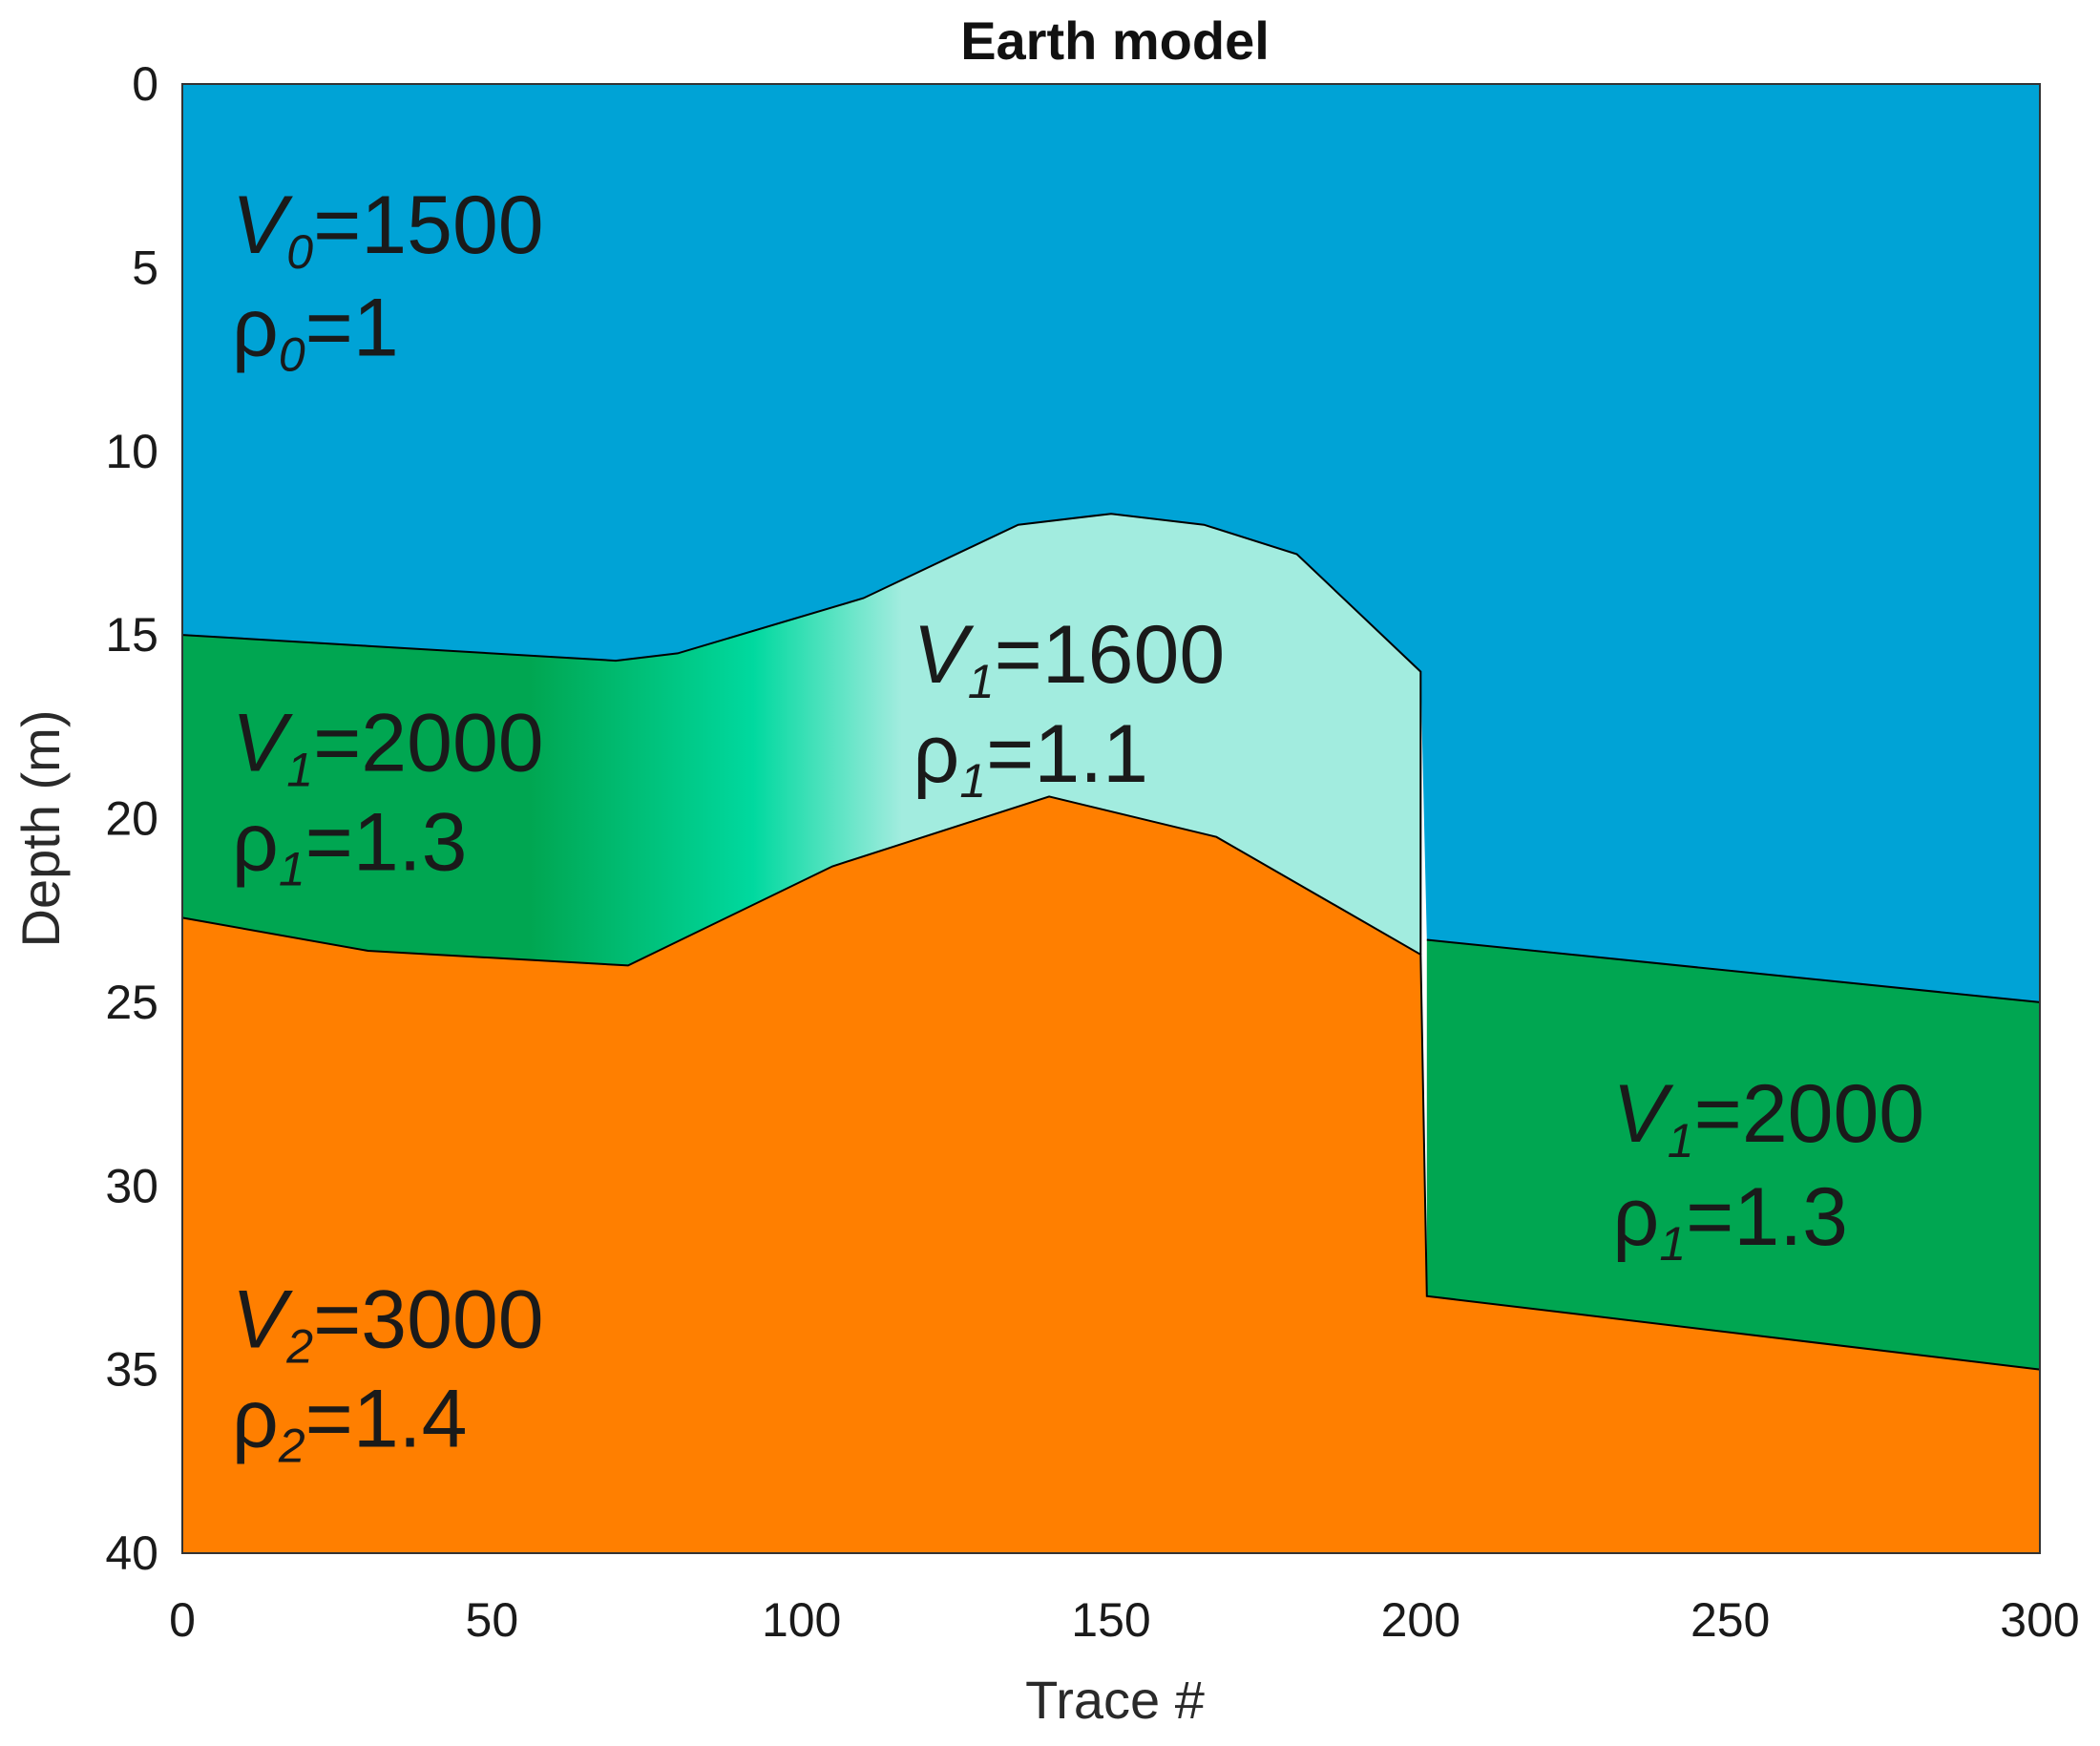 Image resolution: width=2100 pixels, height=1746 pixels. Describe the element at coordinates (388, 1324) in the screenshot. I see `layer-annotation: V2=3000` at that location.